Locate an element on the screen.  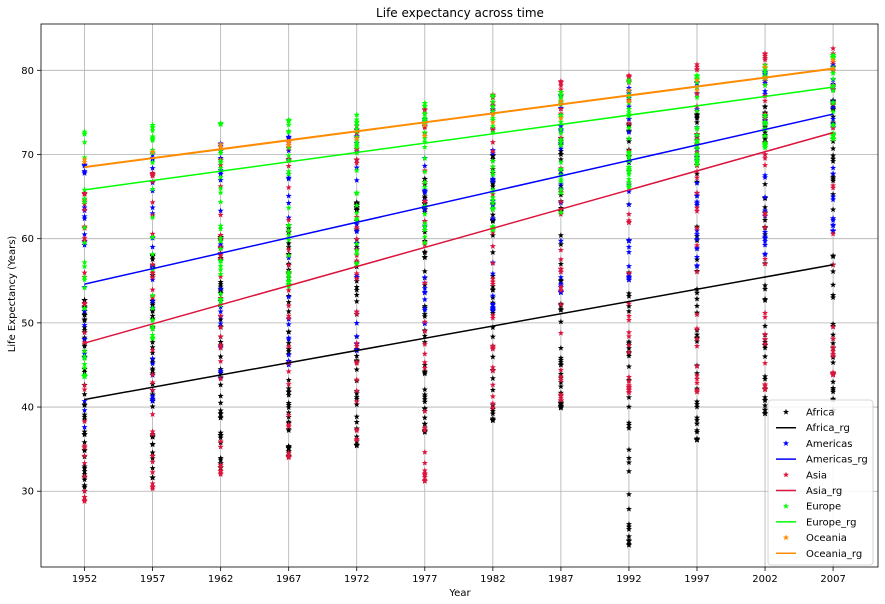
series-europe-rg is located at coordinates (459, 138).